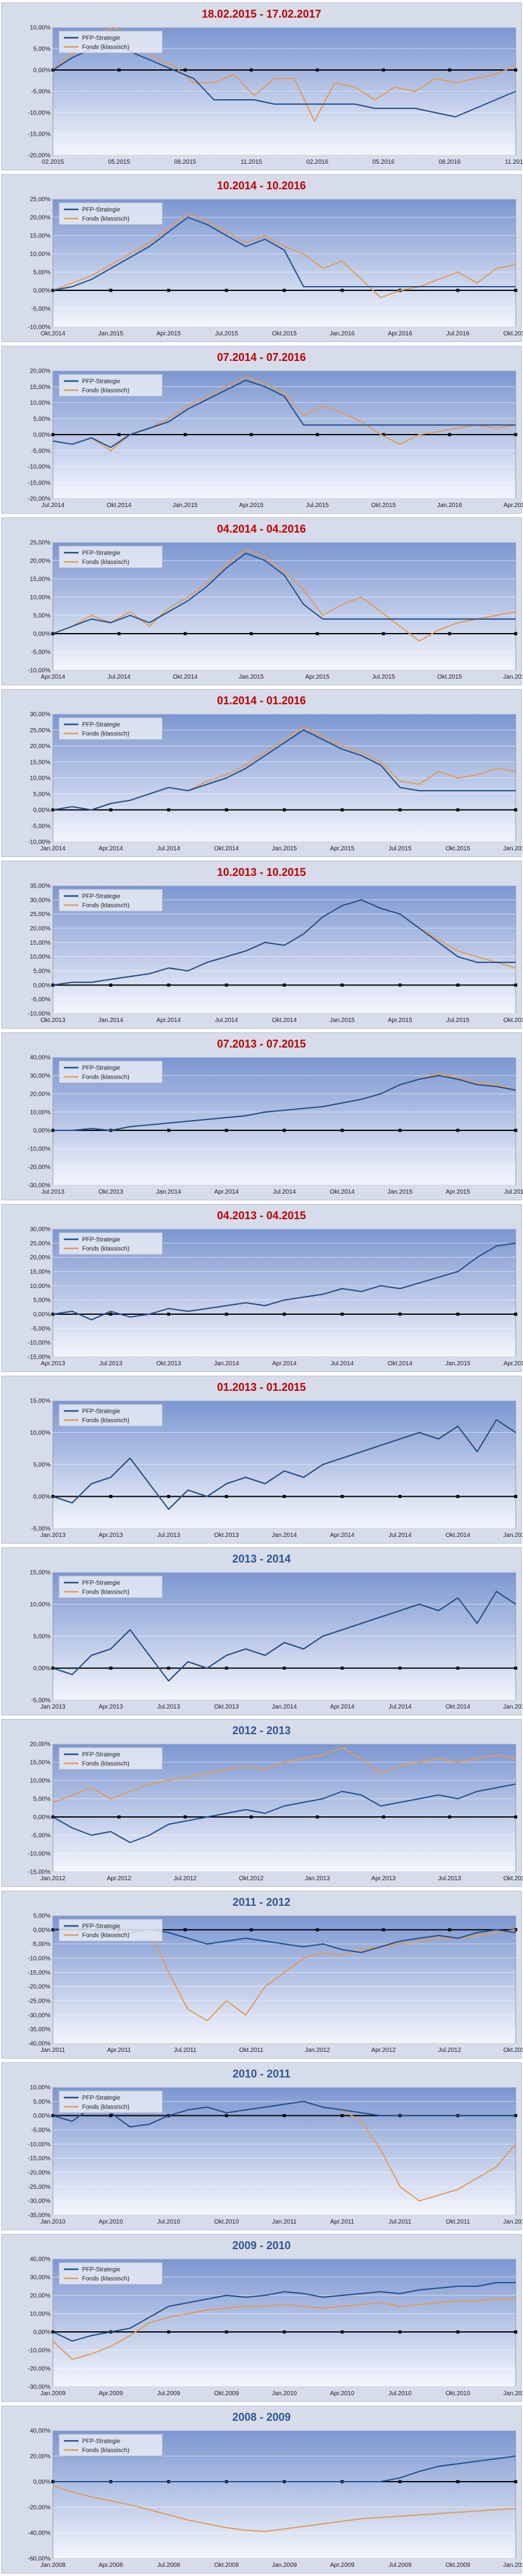  I want to click on y-tick-label: 35,00%, so click(40, 886).